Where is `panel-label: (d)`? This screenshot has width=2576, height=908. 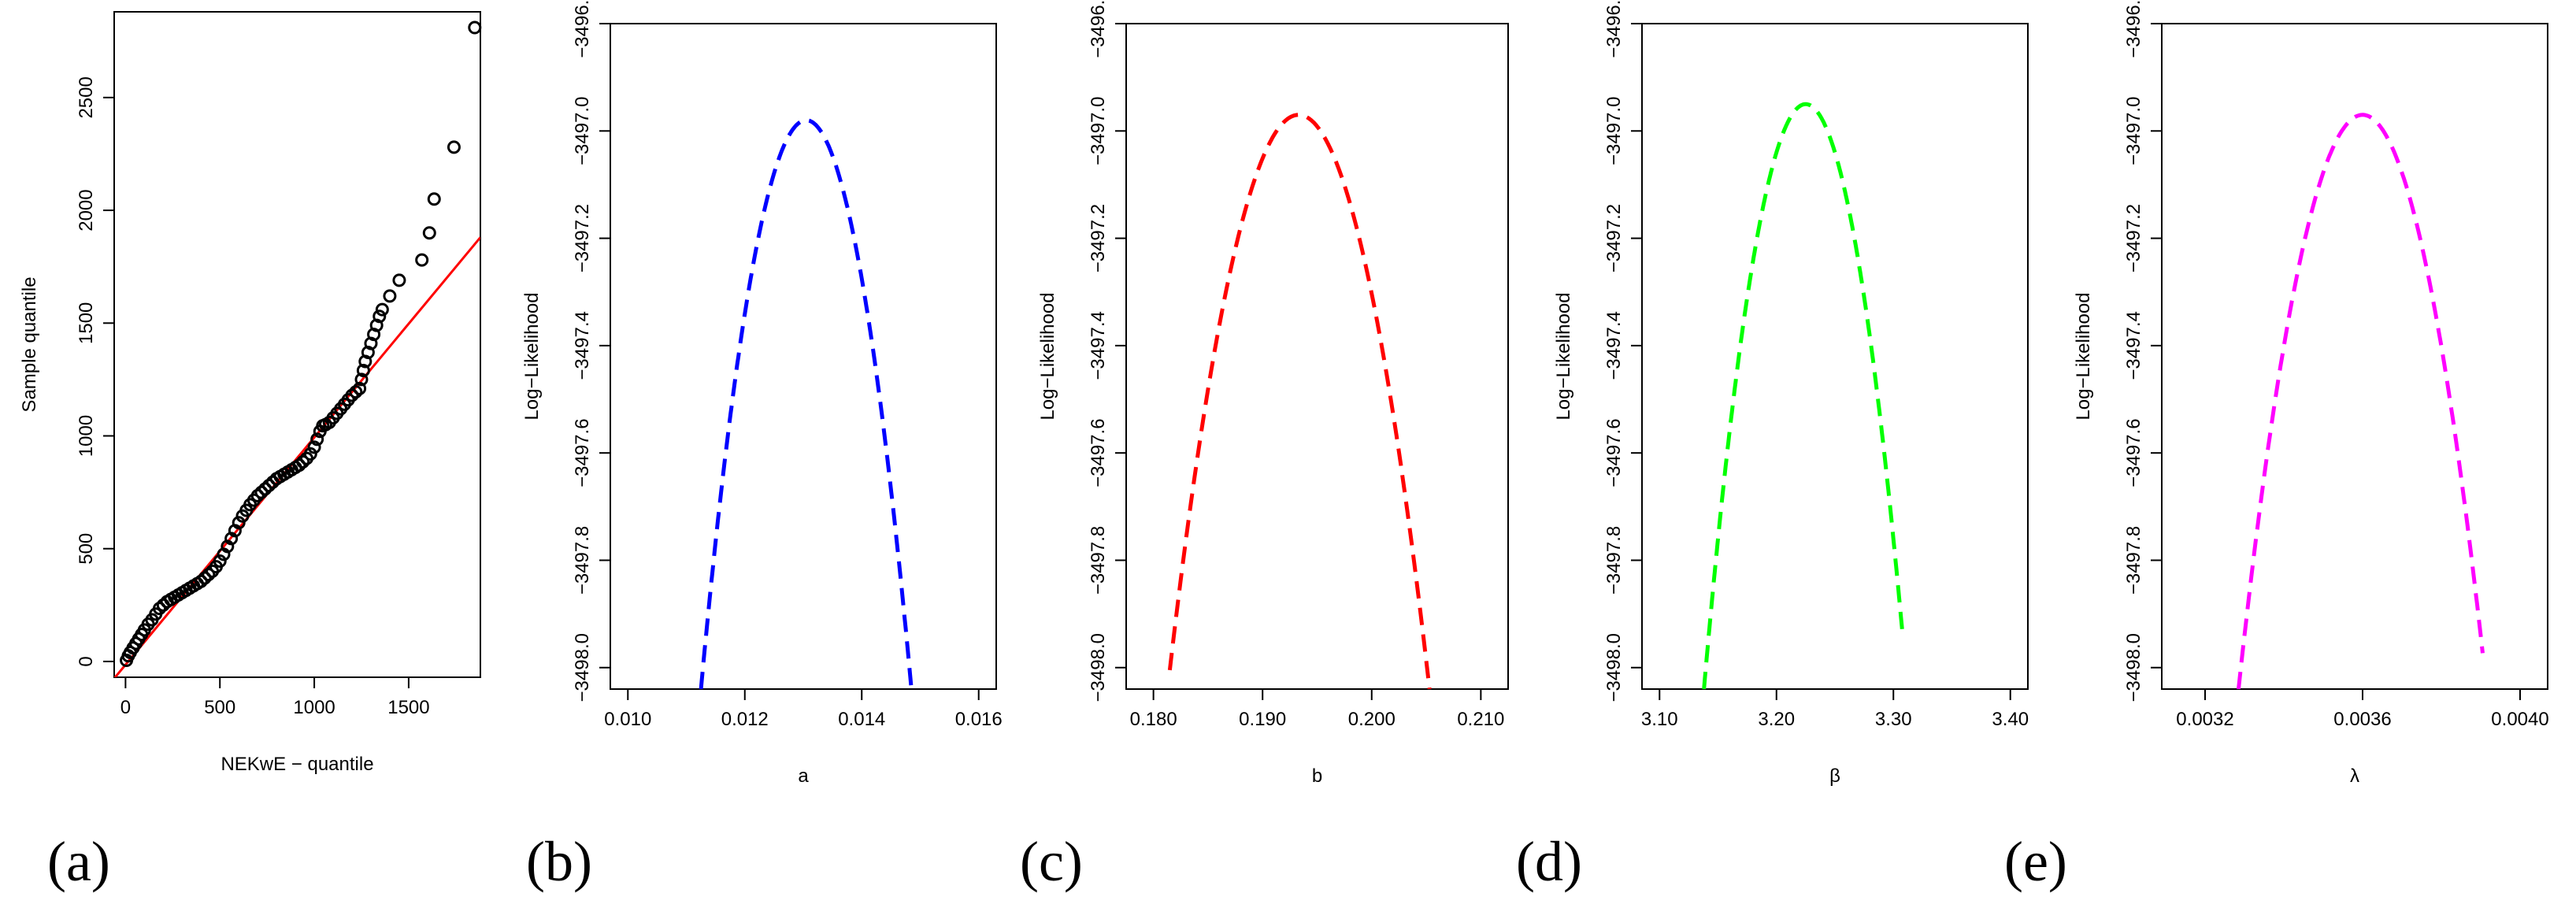
panel-label: (d) is located at coordinates (1549, 861).